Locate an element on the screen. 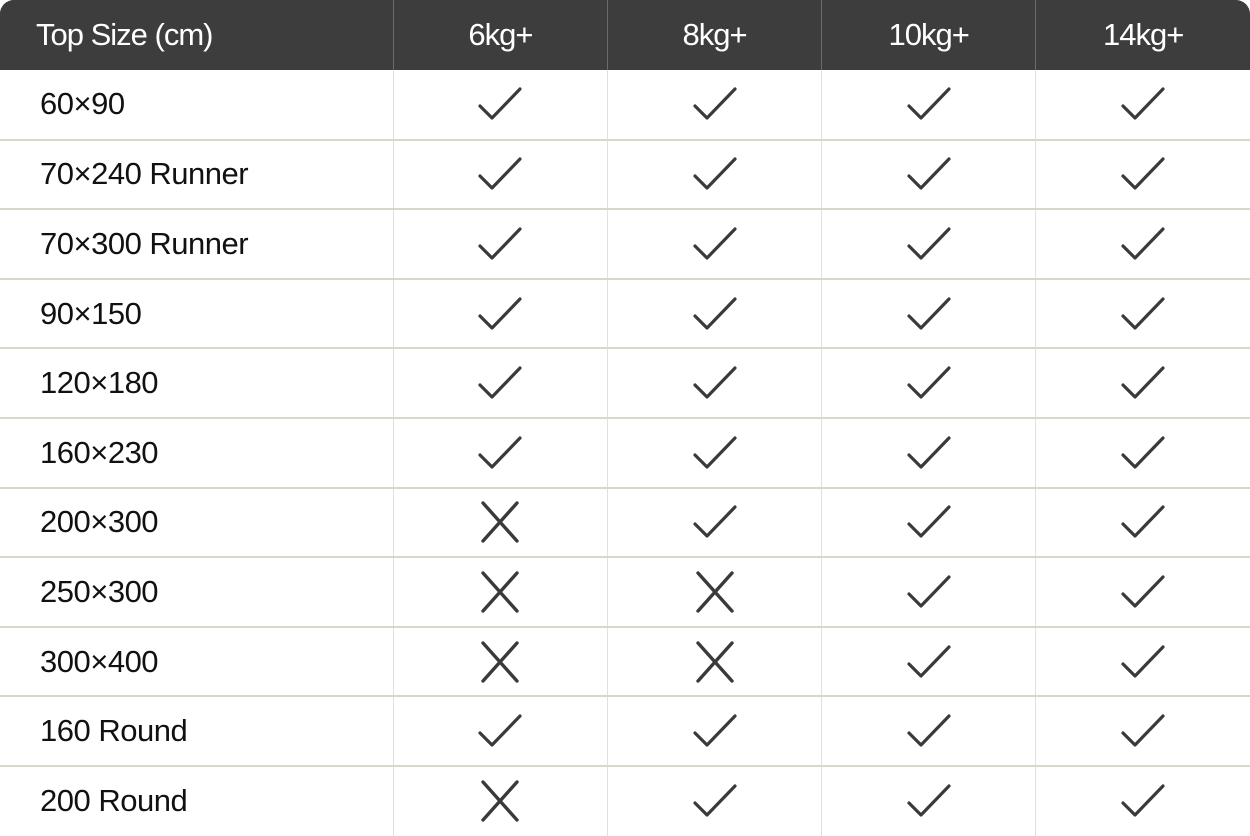 The width and height of the screenshot is (1250, 836). table-row: 200×300 is located at coordinates (625, 522).